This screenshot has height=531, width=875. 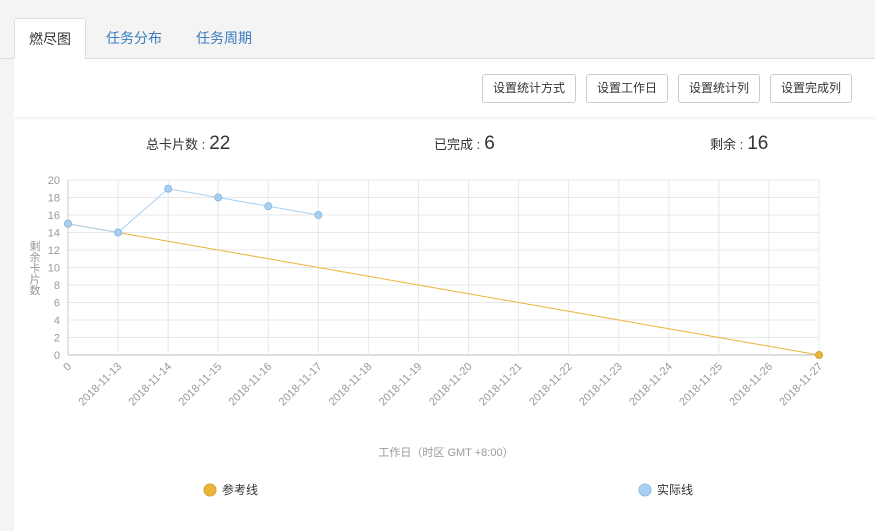 I want to click on button: 设置工作日, so click(x=627, y=88).